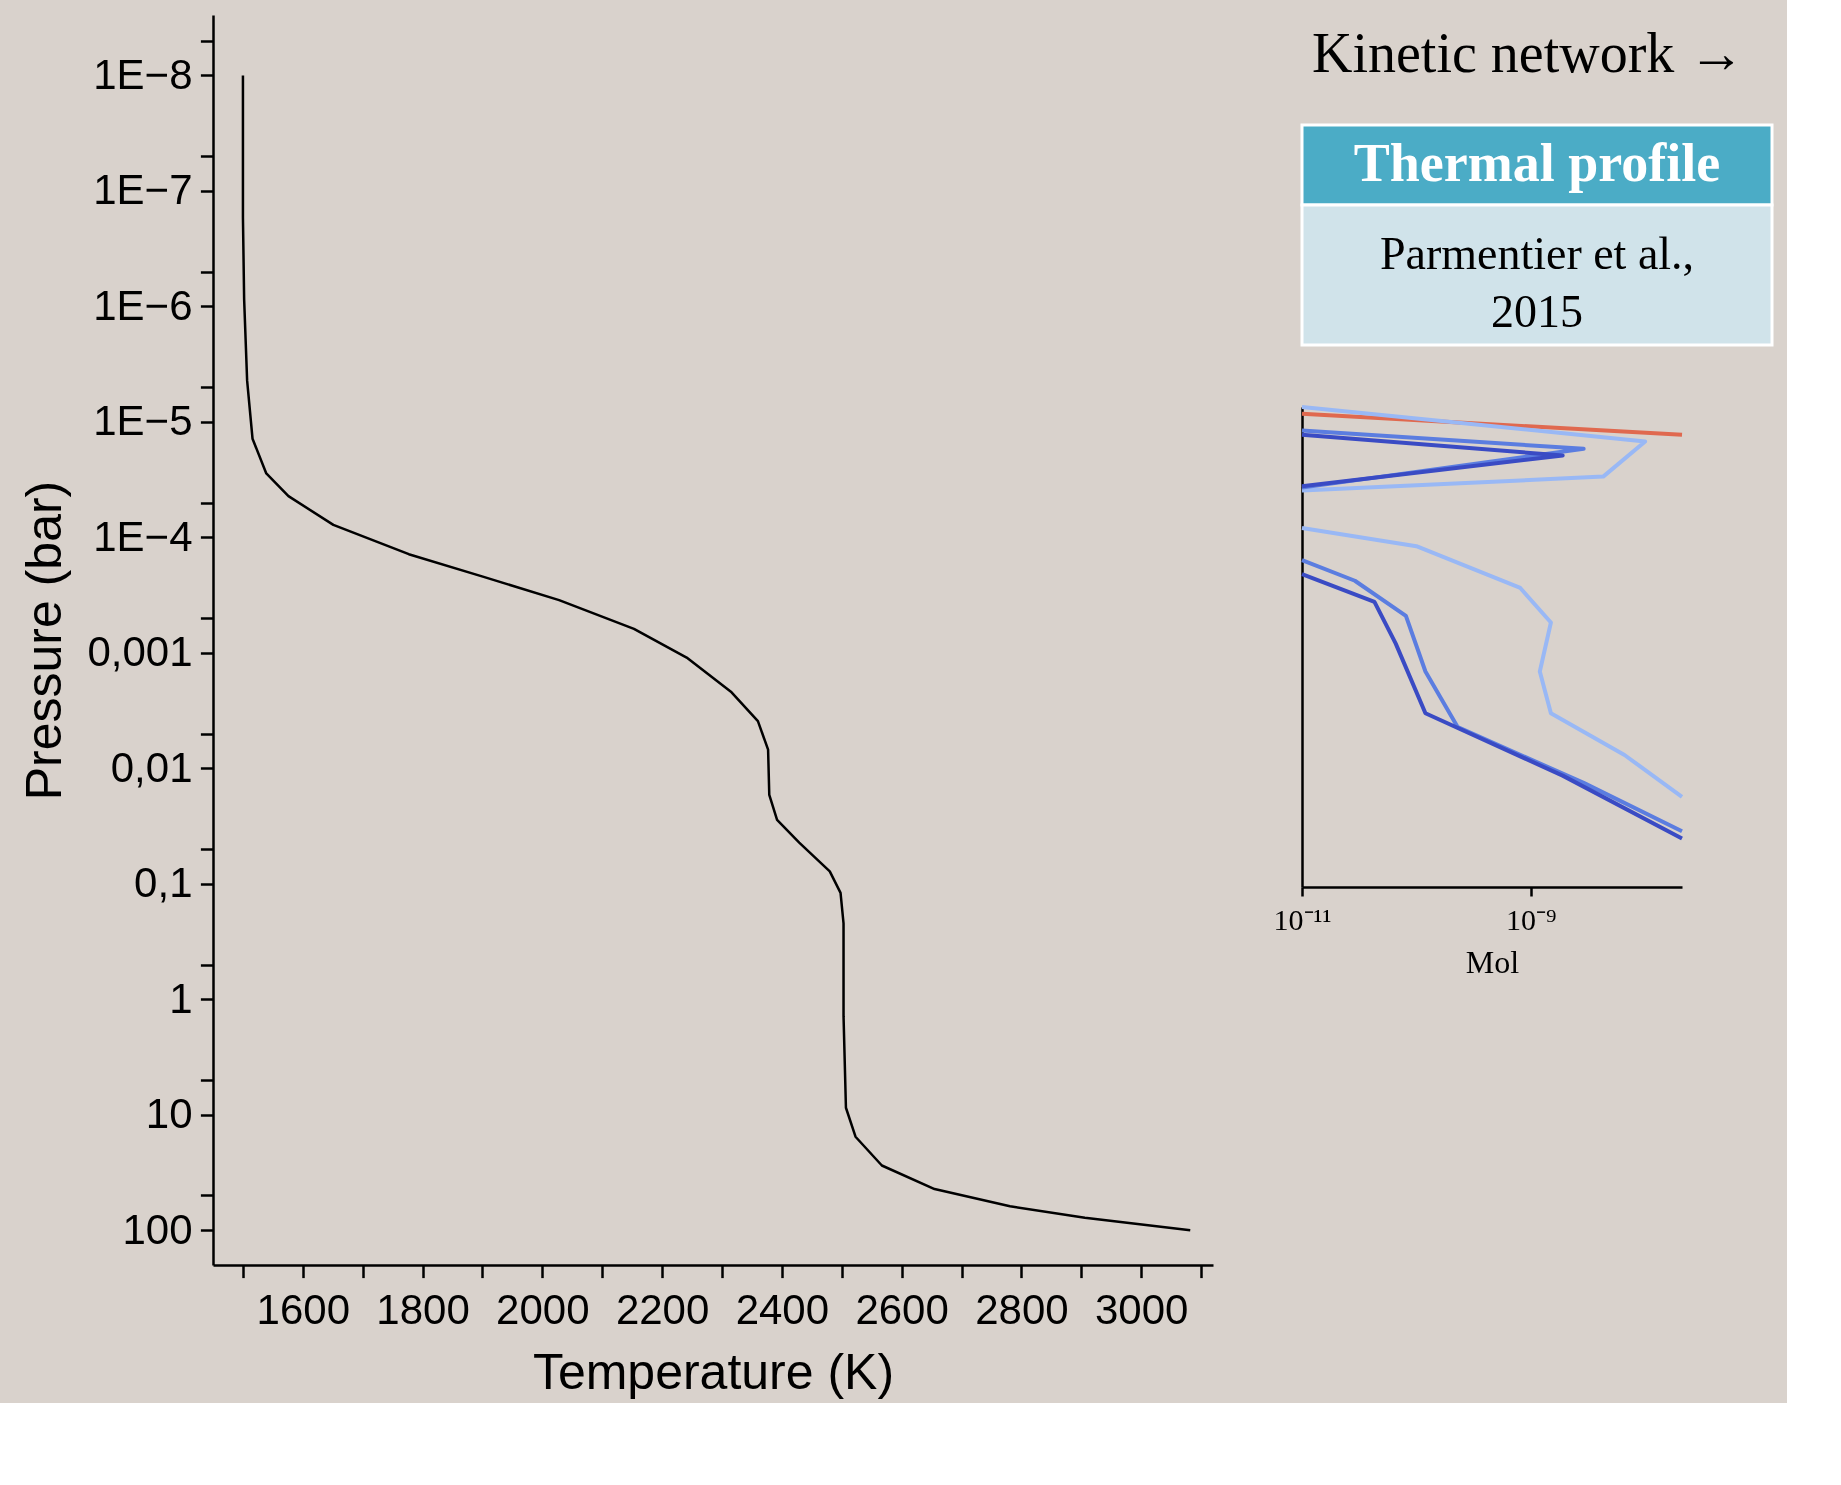  Describe the element at coordinates (782, 1309) in the screenshot. I see `x-tick-label: 2400` at that location.